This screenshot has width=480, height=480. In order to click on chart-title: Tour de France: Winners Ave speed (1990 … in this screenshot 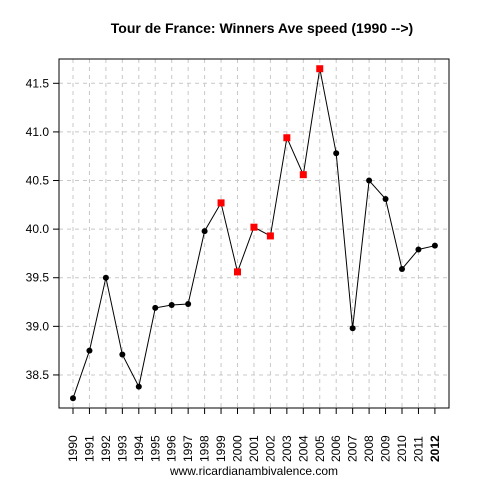, I will do `click(262, 28)`.